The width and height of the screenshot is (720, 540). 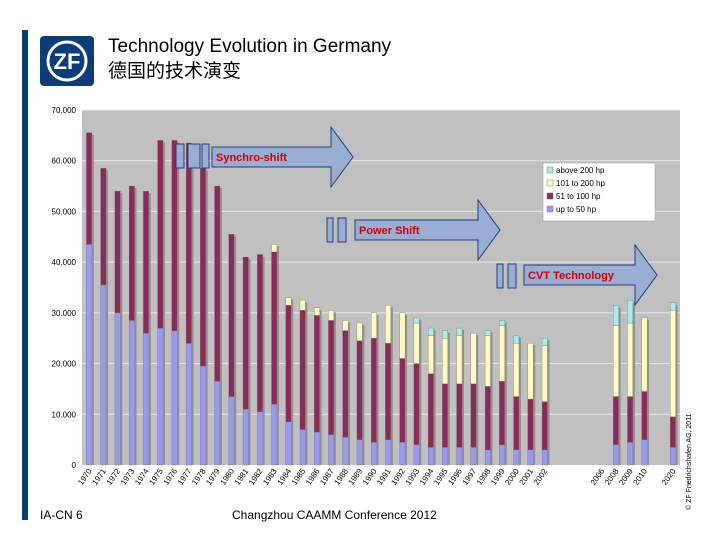 What do you see at coordinates (470, 477) in the screenshot?
I see `x-tick-label: 1997` at bounding box center [470, 477].